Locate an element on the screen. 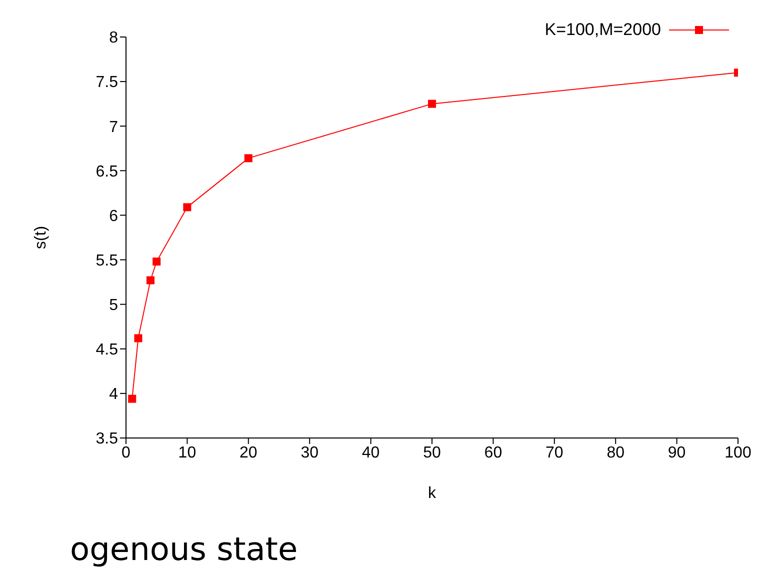 The width and height of the screenshot is (769, 574). y-tick-label: 7 is located at coordinates (113, 127).